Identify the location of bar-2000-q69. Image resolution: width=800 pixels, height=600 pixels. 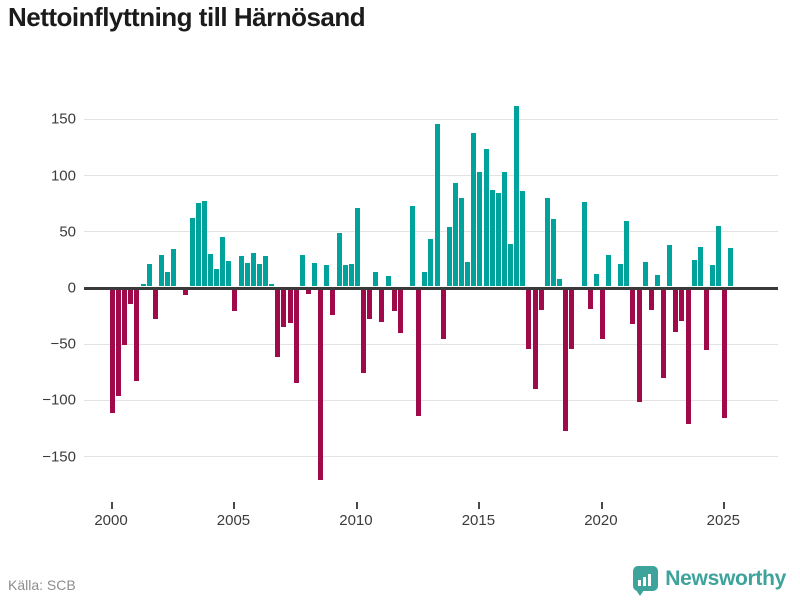
(535, 339).